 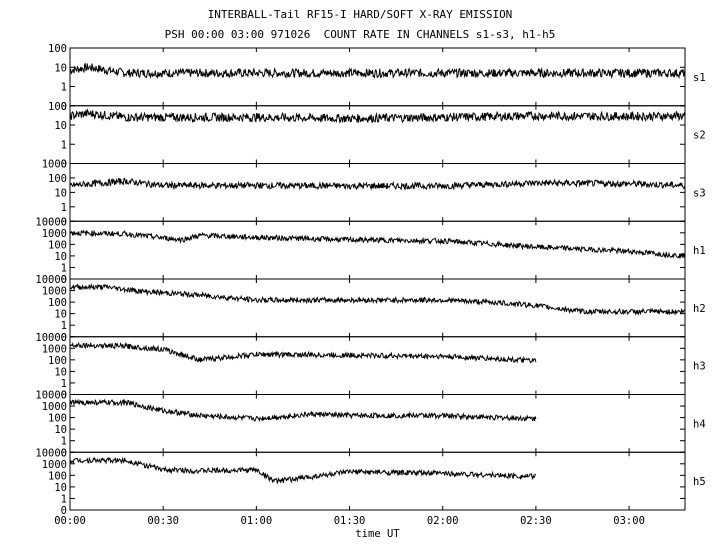 What do you see at coordinates (377, 71) in the screenshot?
I see `series-line-s1` at bounding box center [377, 71].